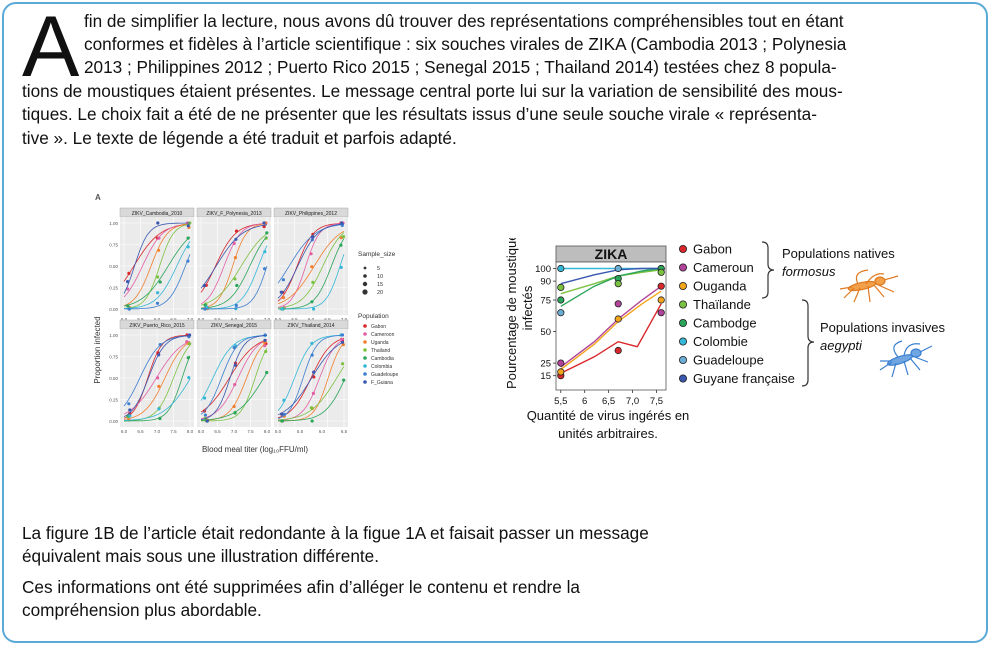  Describe the element at coordinates (380, 293) in the screenshot. I see `sample-size-item: 20` at that location.